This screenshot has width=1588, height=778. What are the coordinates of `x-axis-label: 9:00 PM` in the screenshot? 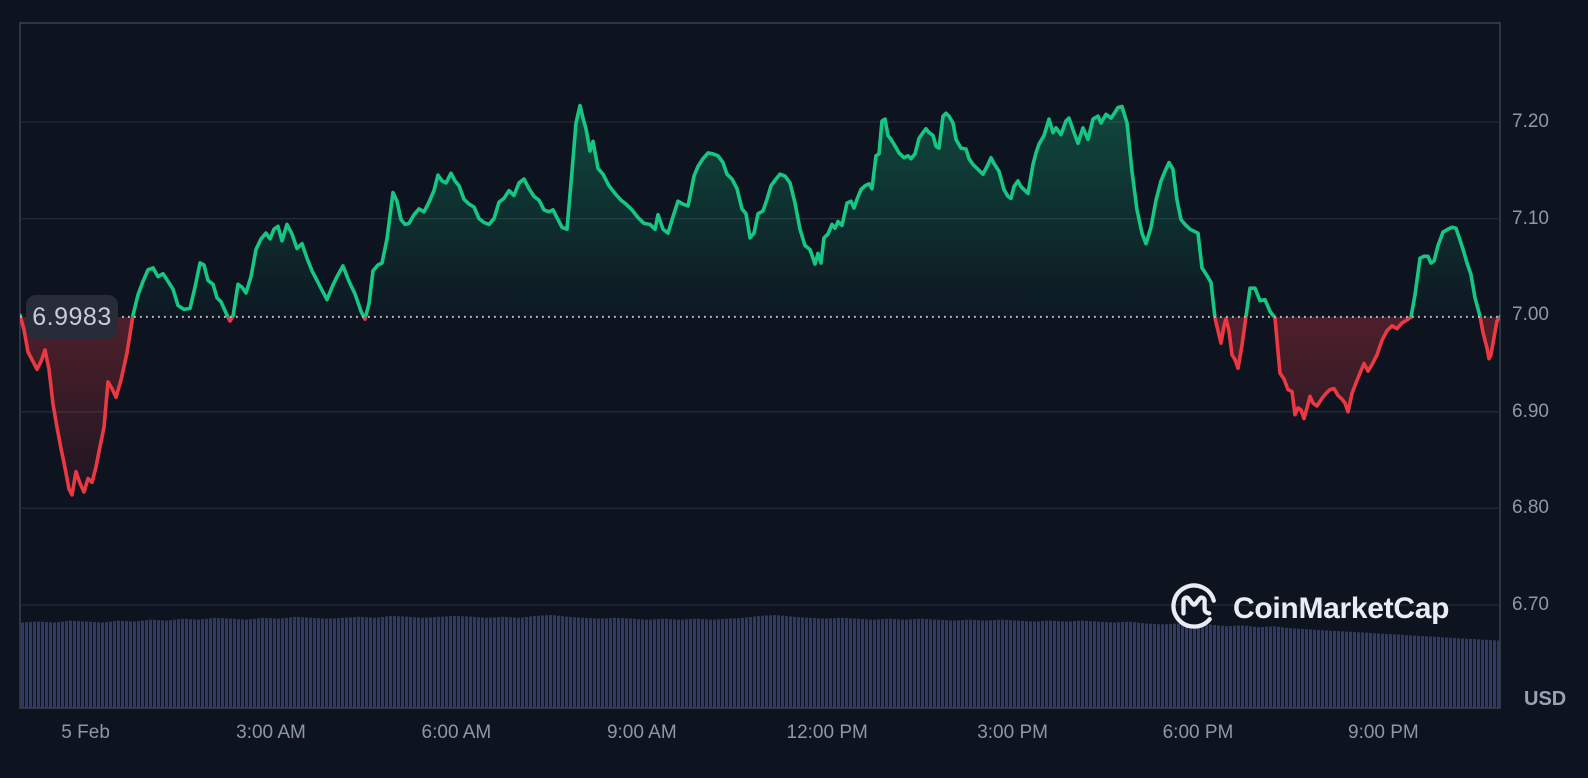 It's located at (1383, 732).